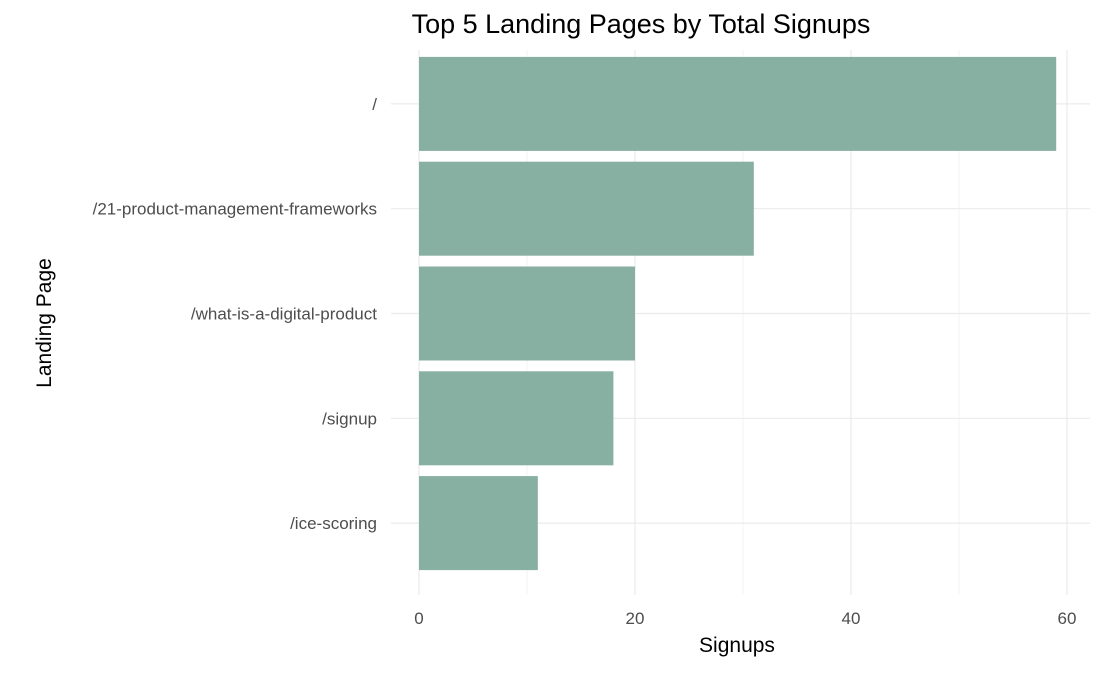  I want to click on y-tick-label: /, so click(374, 104).